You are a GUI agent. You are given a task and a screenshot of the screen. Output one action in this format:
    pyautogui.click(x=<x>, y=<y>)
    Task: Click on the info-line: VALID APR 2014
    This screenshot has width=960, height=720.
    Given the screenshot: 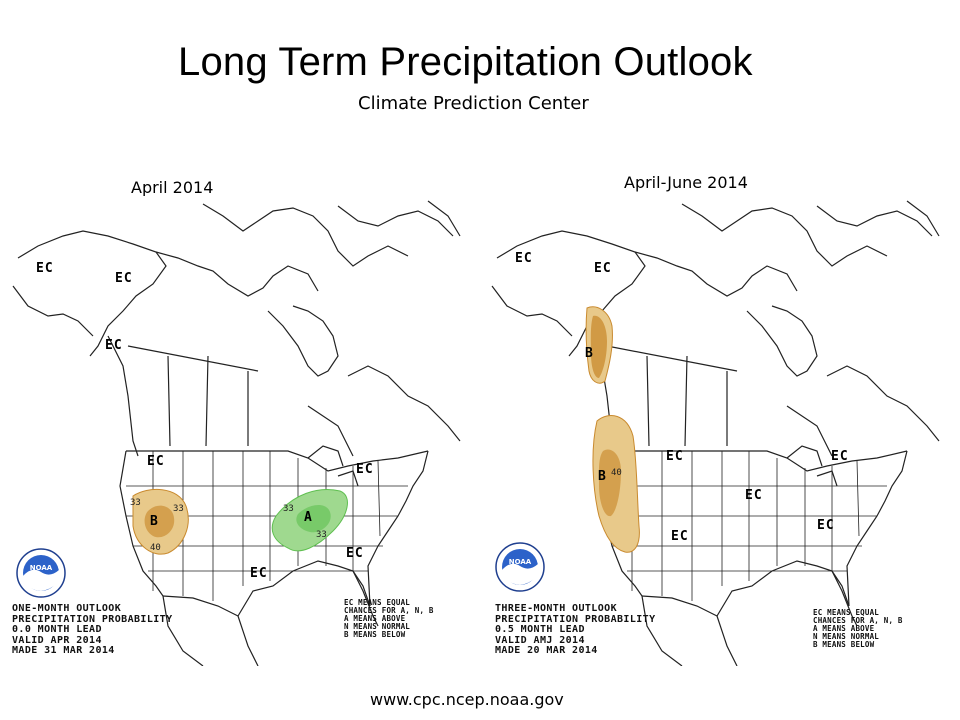 What is the action you would take?
    pyautogui.click(x=57, y=640)
    